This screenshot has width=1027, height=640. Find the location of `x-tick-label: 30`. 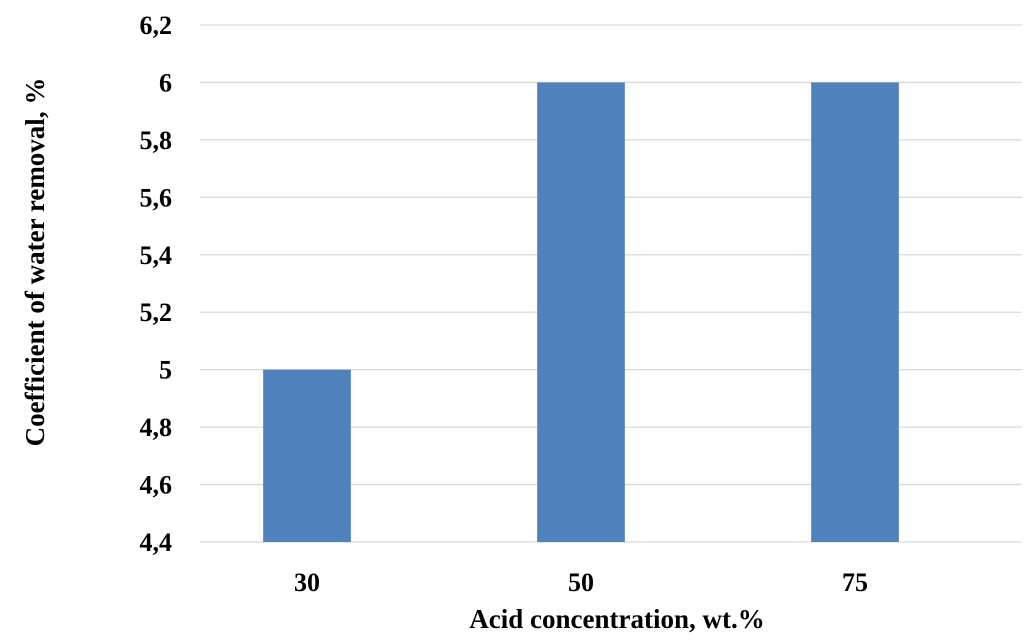

x-tick-label: 30 is located at coordinates (307, 582).